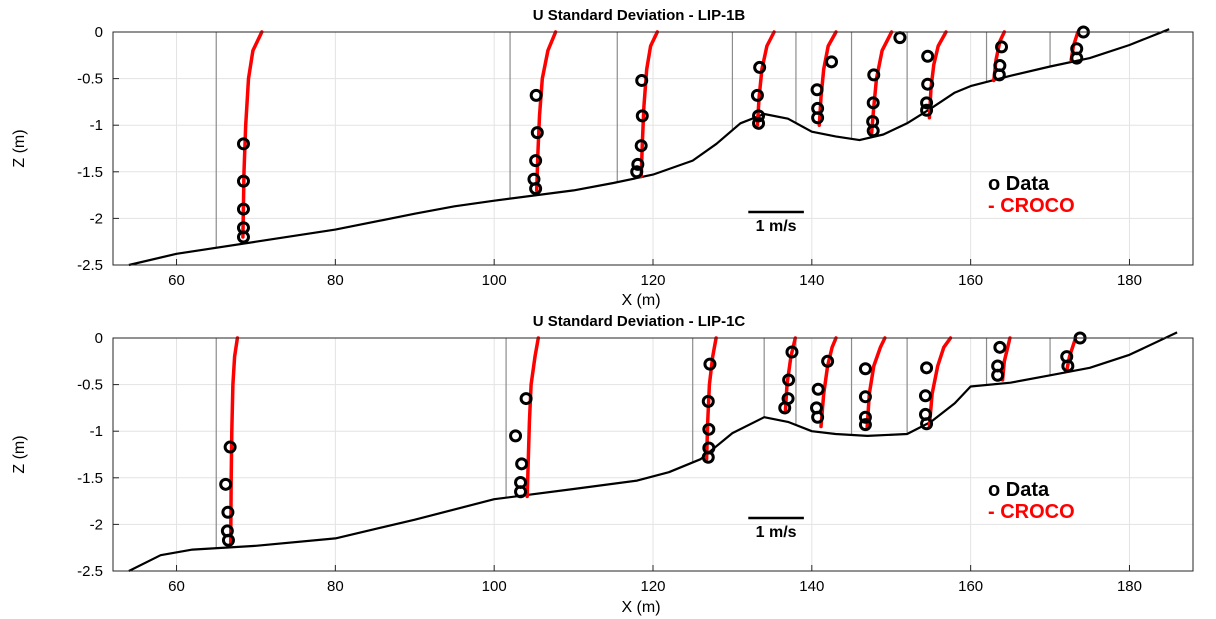 The height and width of the screenshot is (619, 1216). What do you see at coordinates (494, 280) in the screenshot?
I see `x-tick-label: 100` at bounding box center [494, 280].